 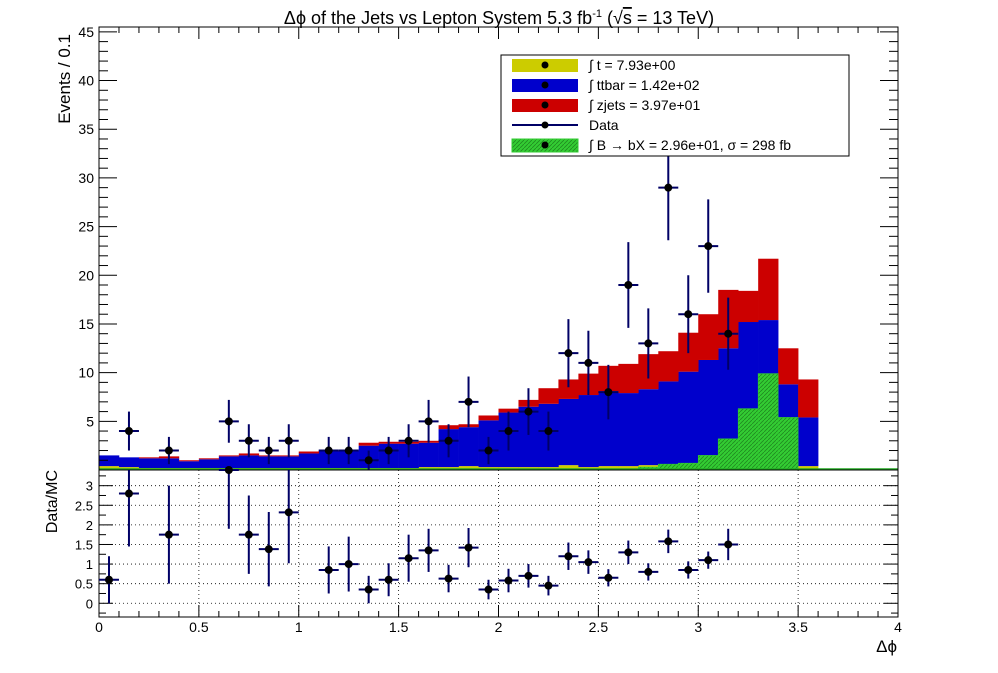 I want to click on y-tick-label: 10, so click(x=86, y=373).